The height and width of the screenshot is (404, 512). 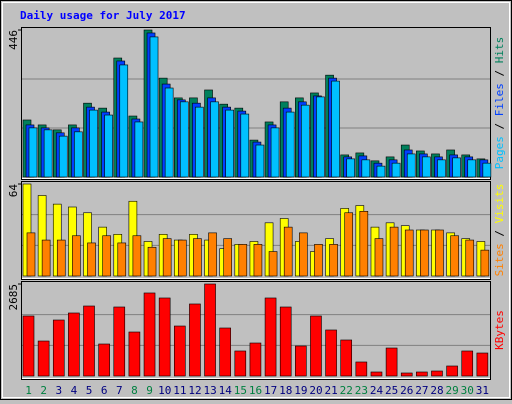 I want to click on x-tick-label: 26, so click(x=406, y=390).